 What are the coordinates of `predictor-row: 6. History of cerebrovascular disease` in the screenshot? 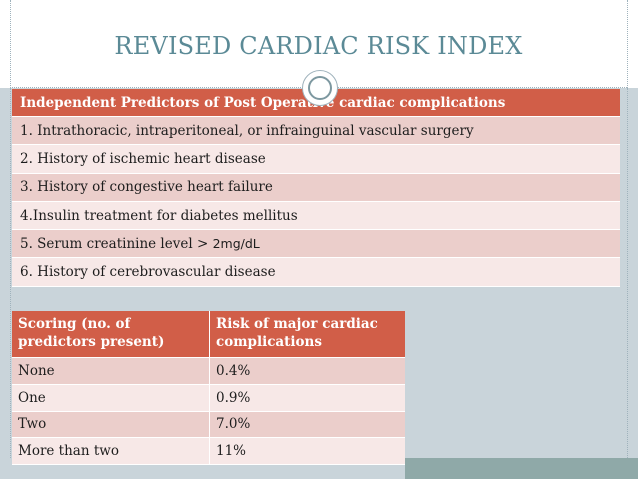 It's located at (316, 272).